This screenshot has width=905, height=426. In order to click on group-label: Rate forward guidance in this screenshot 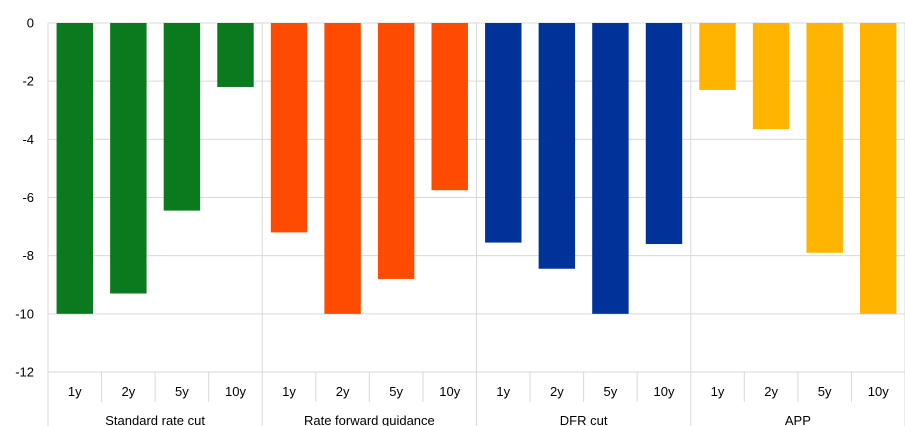, I will do `click(369, 419)`.